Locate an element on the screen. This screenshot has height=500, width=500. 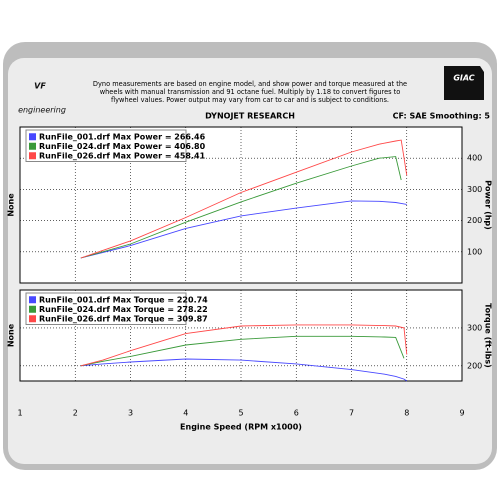
x-axis-title: Engine Speed (RPM x1000) is located at coordinates (241, 427).